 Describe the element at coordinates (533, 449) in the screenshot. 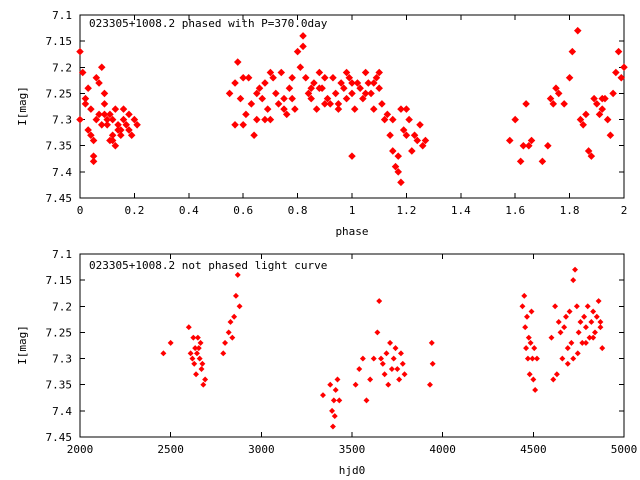

I see `x-tick-label: 4500` at that location.